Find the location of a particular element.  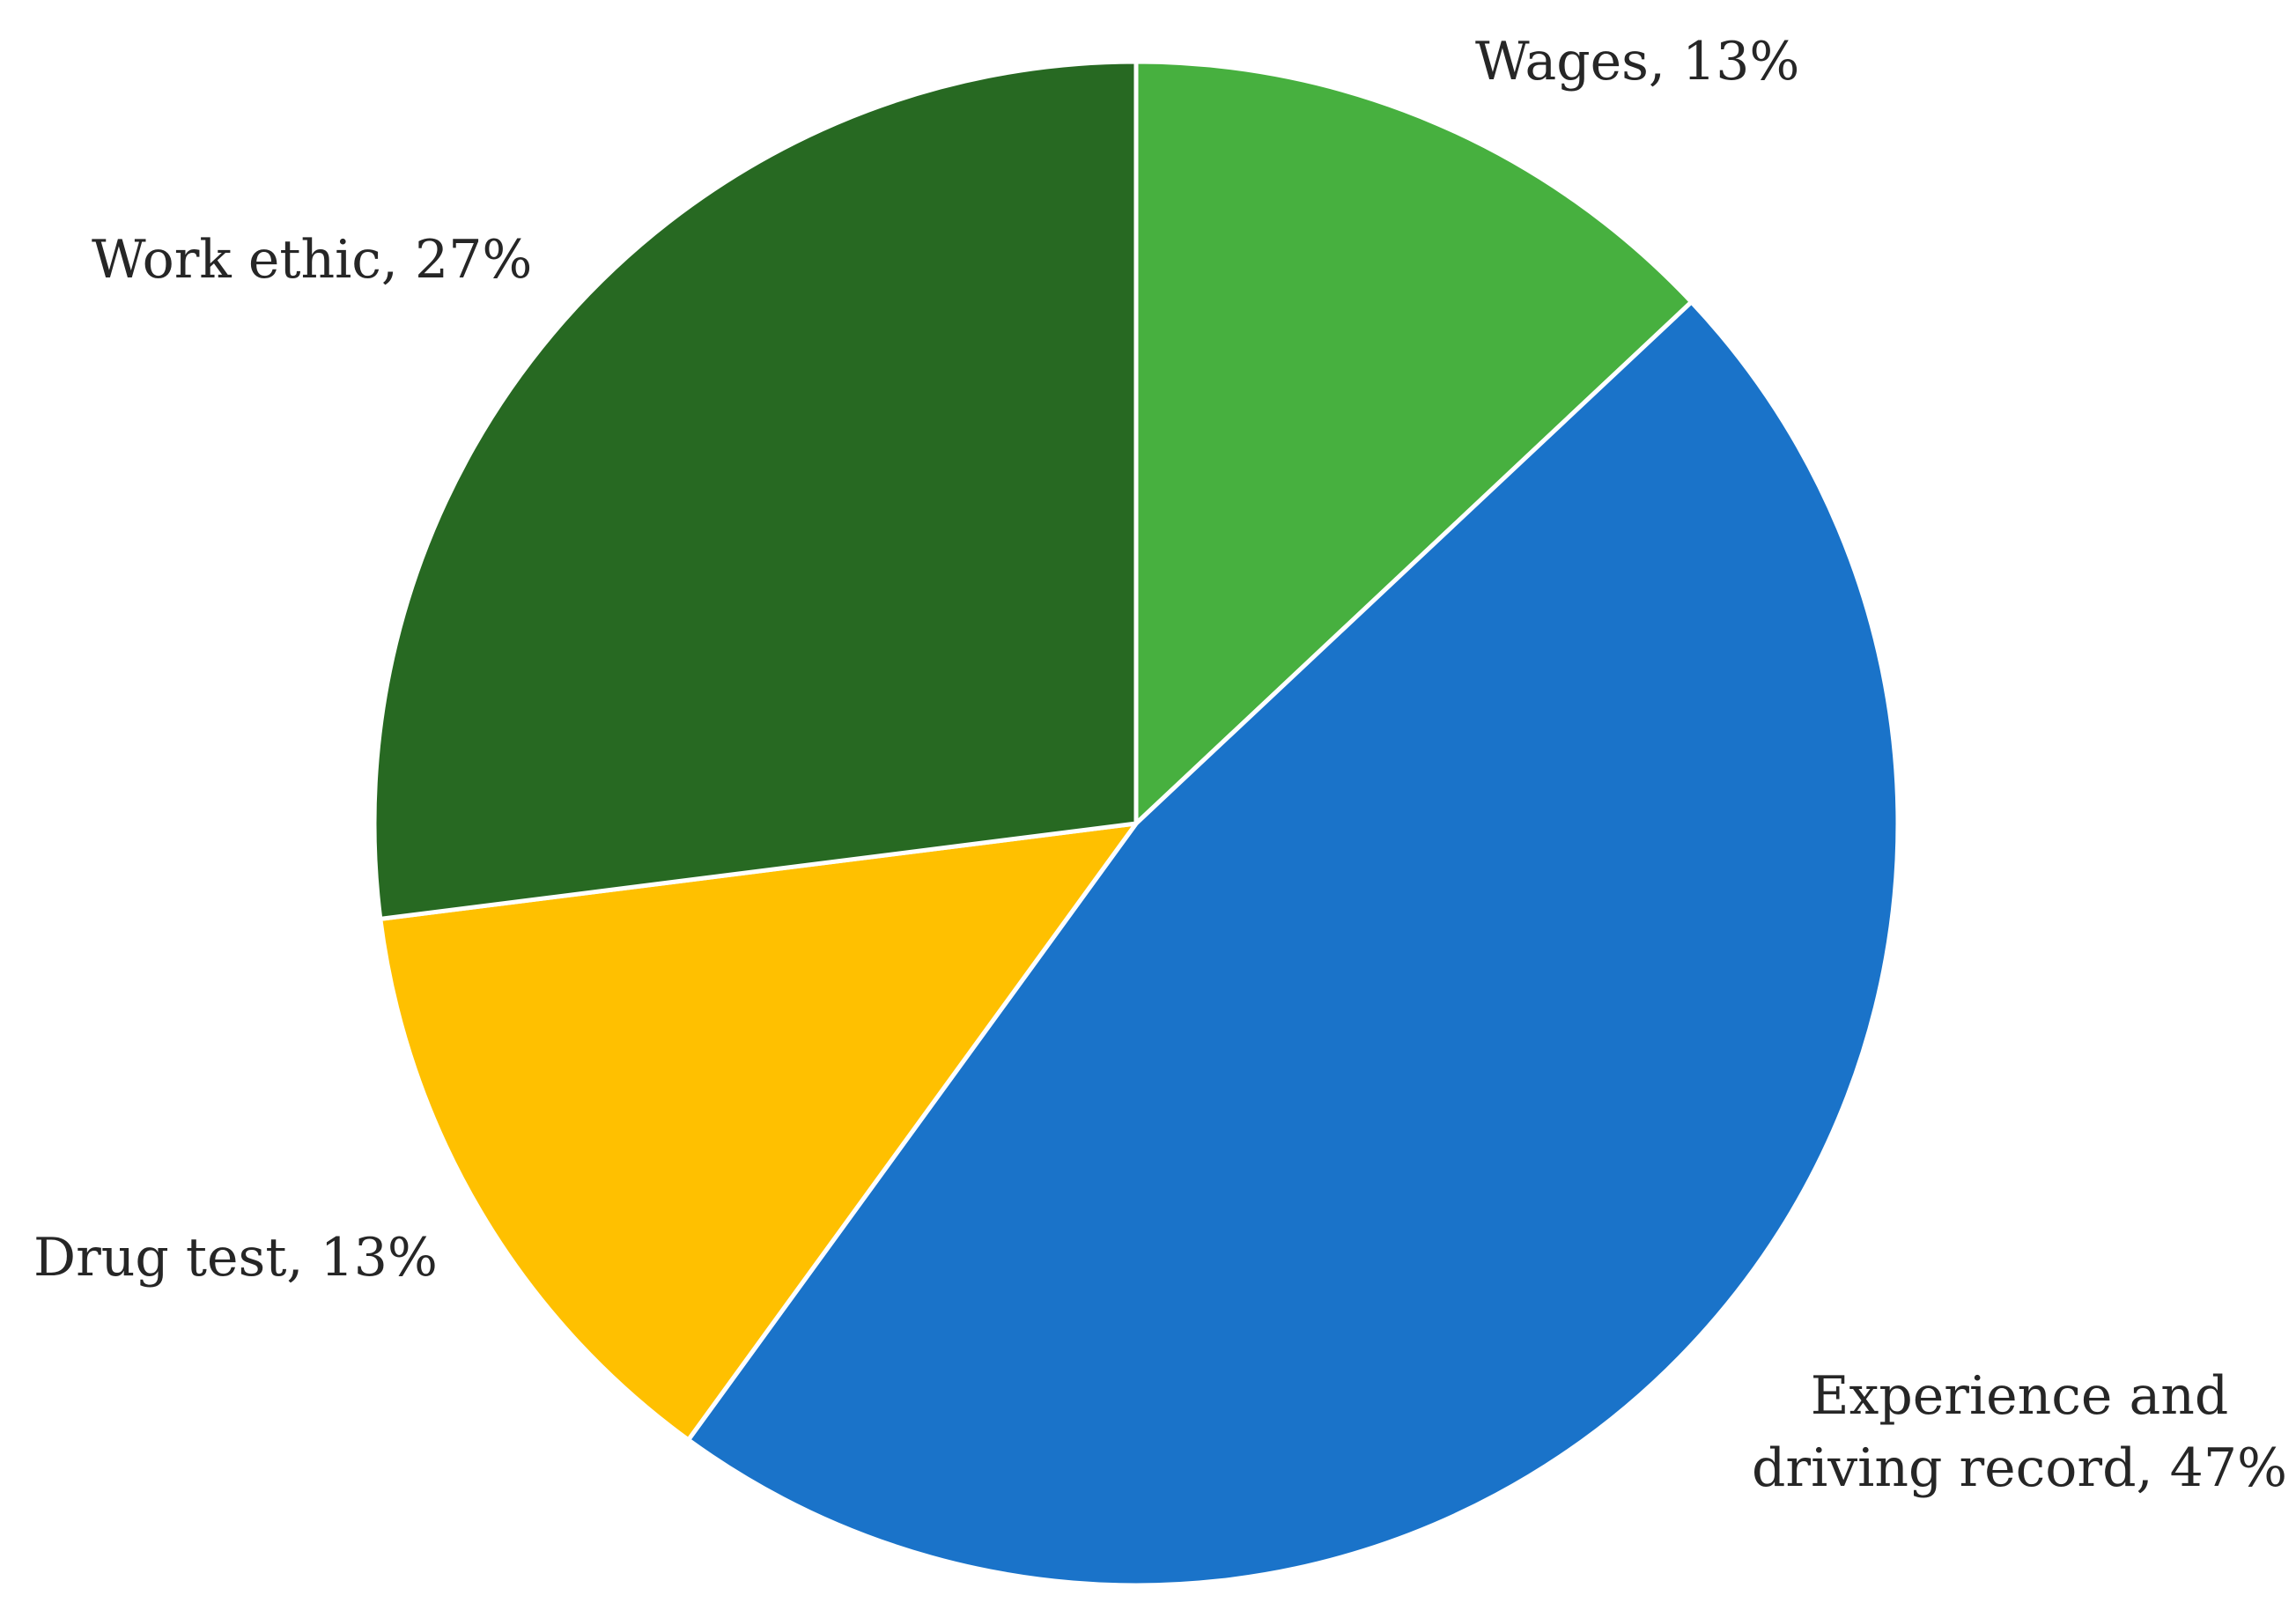

pie-label-line: Wages, 13% is located at coordinates (1637, 61).